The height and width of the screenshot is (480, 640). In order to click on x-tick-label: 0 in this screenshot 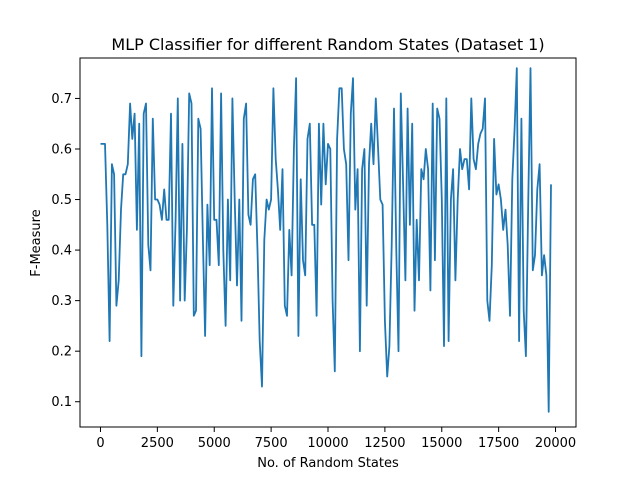, I will do `click(100, 443)`.